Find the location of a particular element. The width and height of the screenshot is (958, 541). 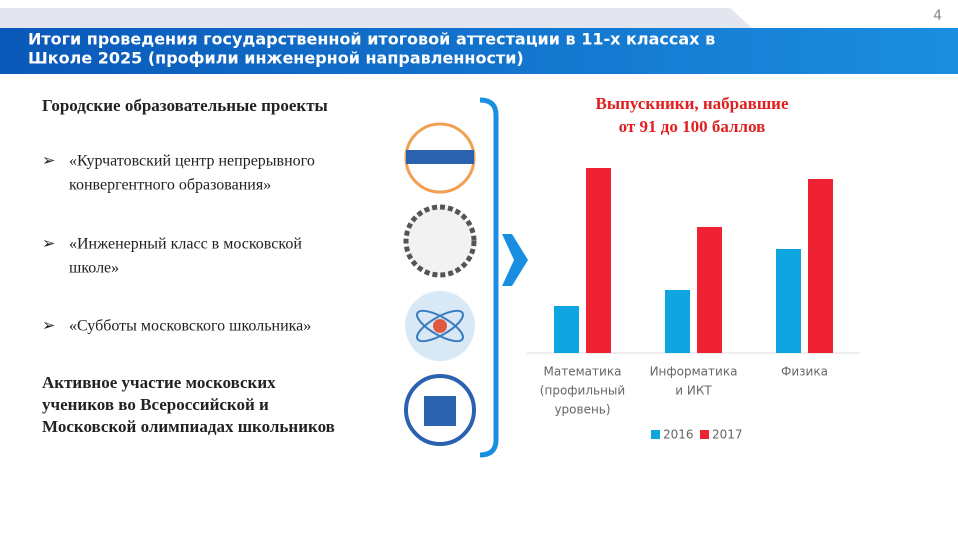

item: школе» is located at coordinates (94, 268).